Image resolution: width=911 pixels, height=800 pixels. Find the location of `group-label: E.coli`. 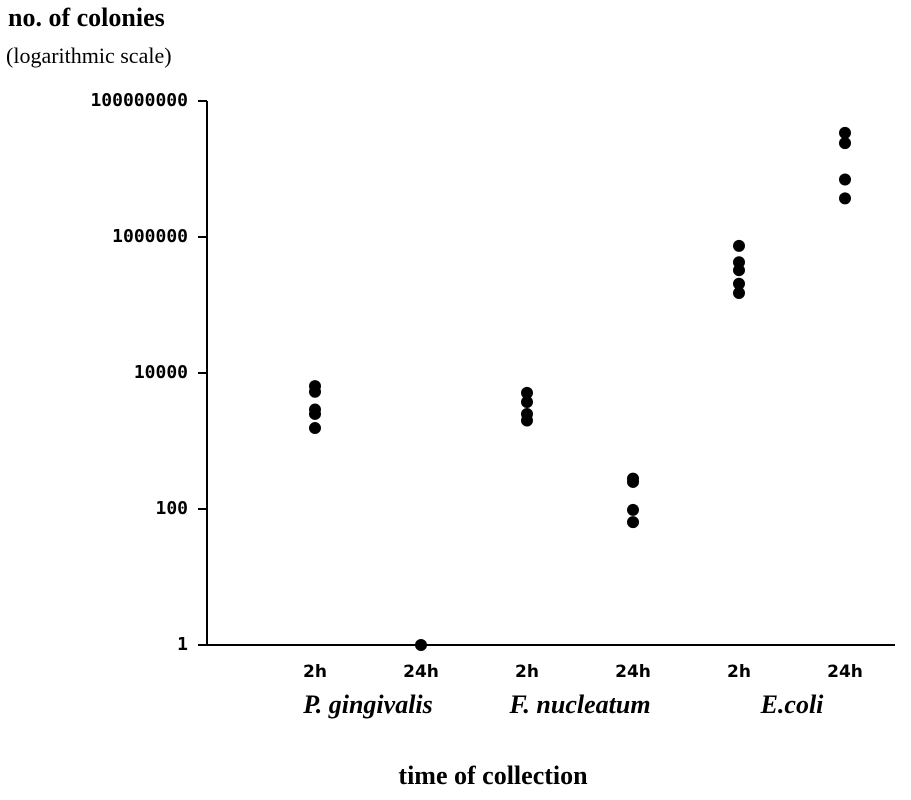

group-label: E.coli is located at coordinates (792, 704).